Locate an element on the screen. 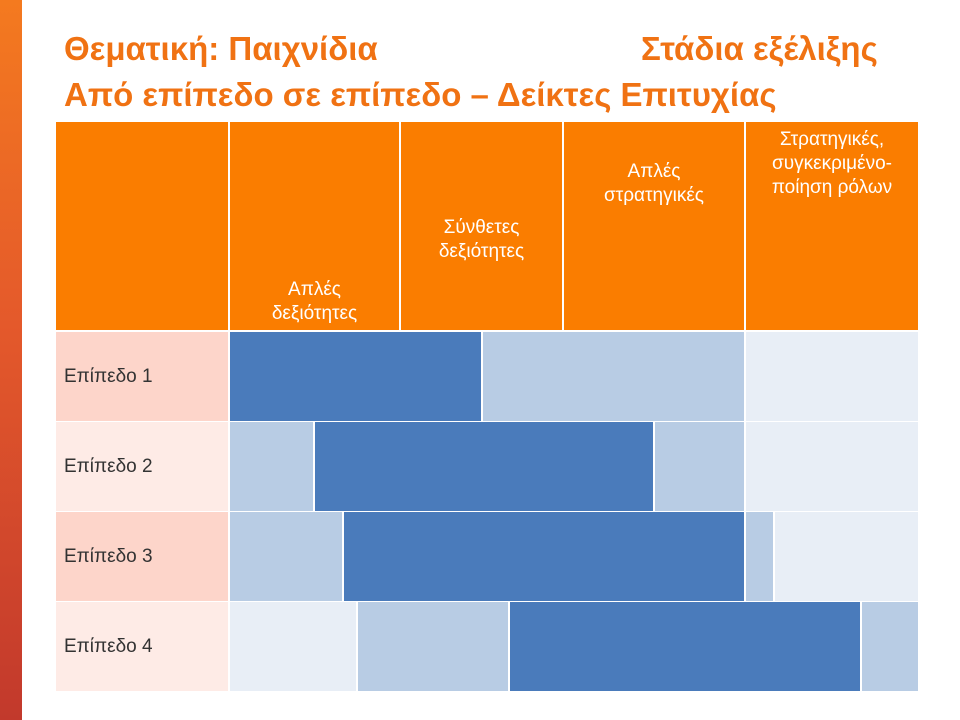 This screenshot has height=720, width=960. slide-title-theme: Θεματική: Παιχνίδια is located at coordinates (221, 48).